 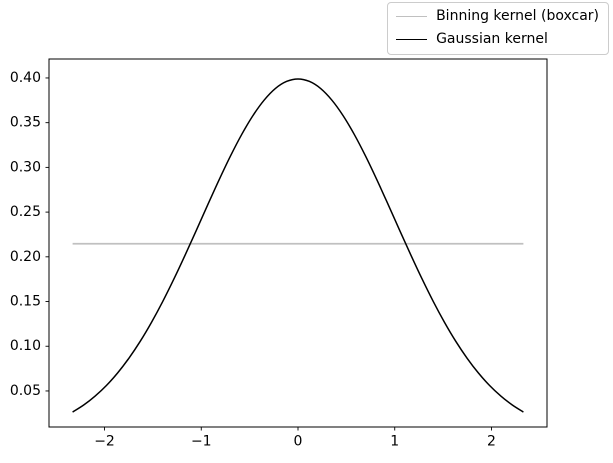 What do you see at coordinates (25, 123) in the screenshot?
I see `y-tick-label: 0.35` at bounding box center [25, 123].